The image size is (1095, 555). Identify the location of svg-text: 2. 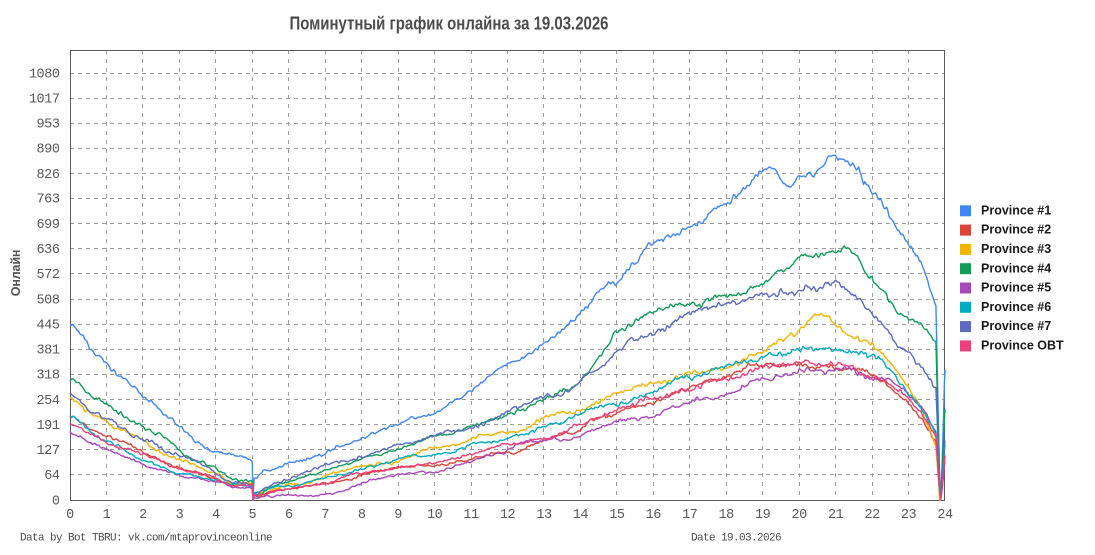
(143, 515).